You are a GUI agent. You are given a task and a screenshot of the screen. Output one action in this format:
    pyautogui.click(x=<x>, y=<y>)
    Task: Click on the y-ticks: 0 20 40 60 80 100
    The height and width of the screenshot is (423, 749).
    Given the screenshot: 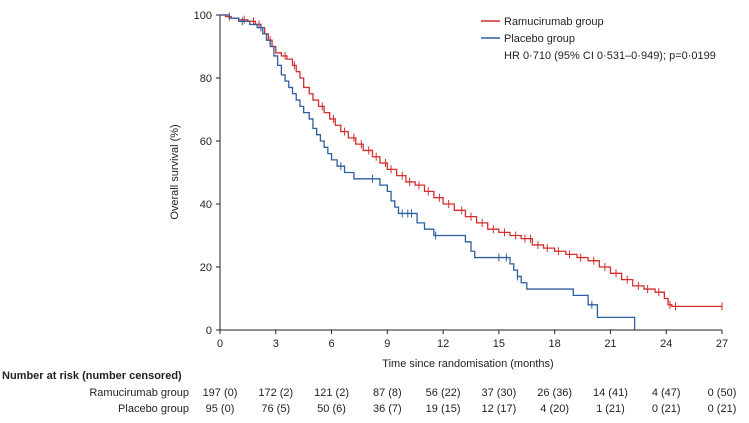 What is the action you would take?
    pyautogui.click(x=207, y=173)
    